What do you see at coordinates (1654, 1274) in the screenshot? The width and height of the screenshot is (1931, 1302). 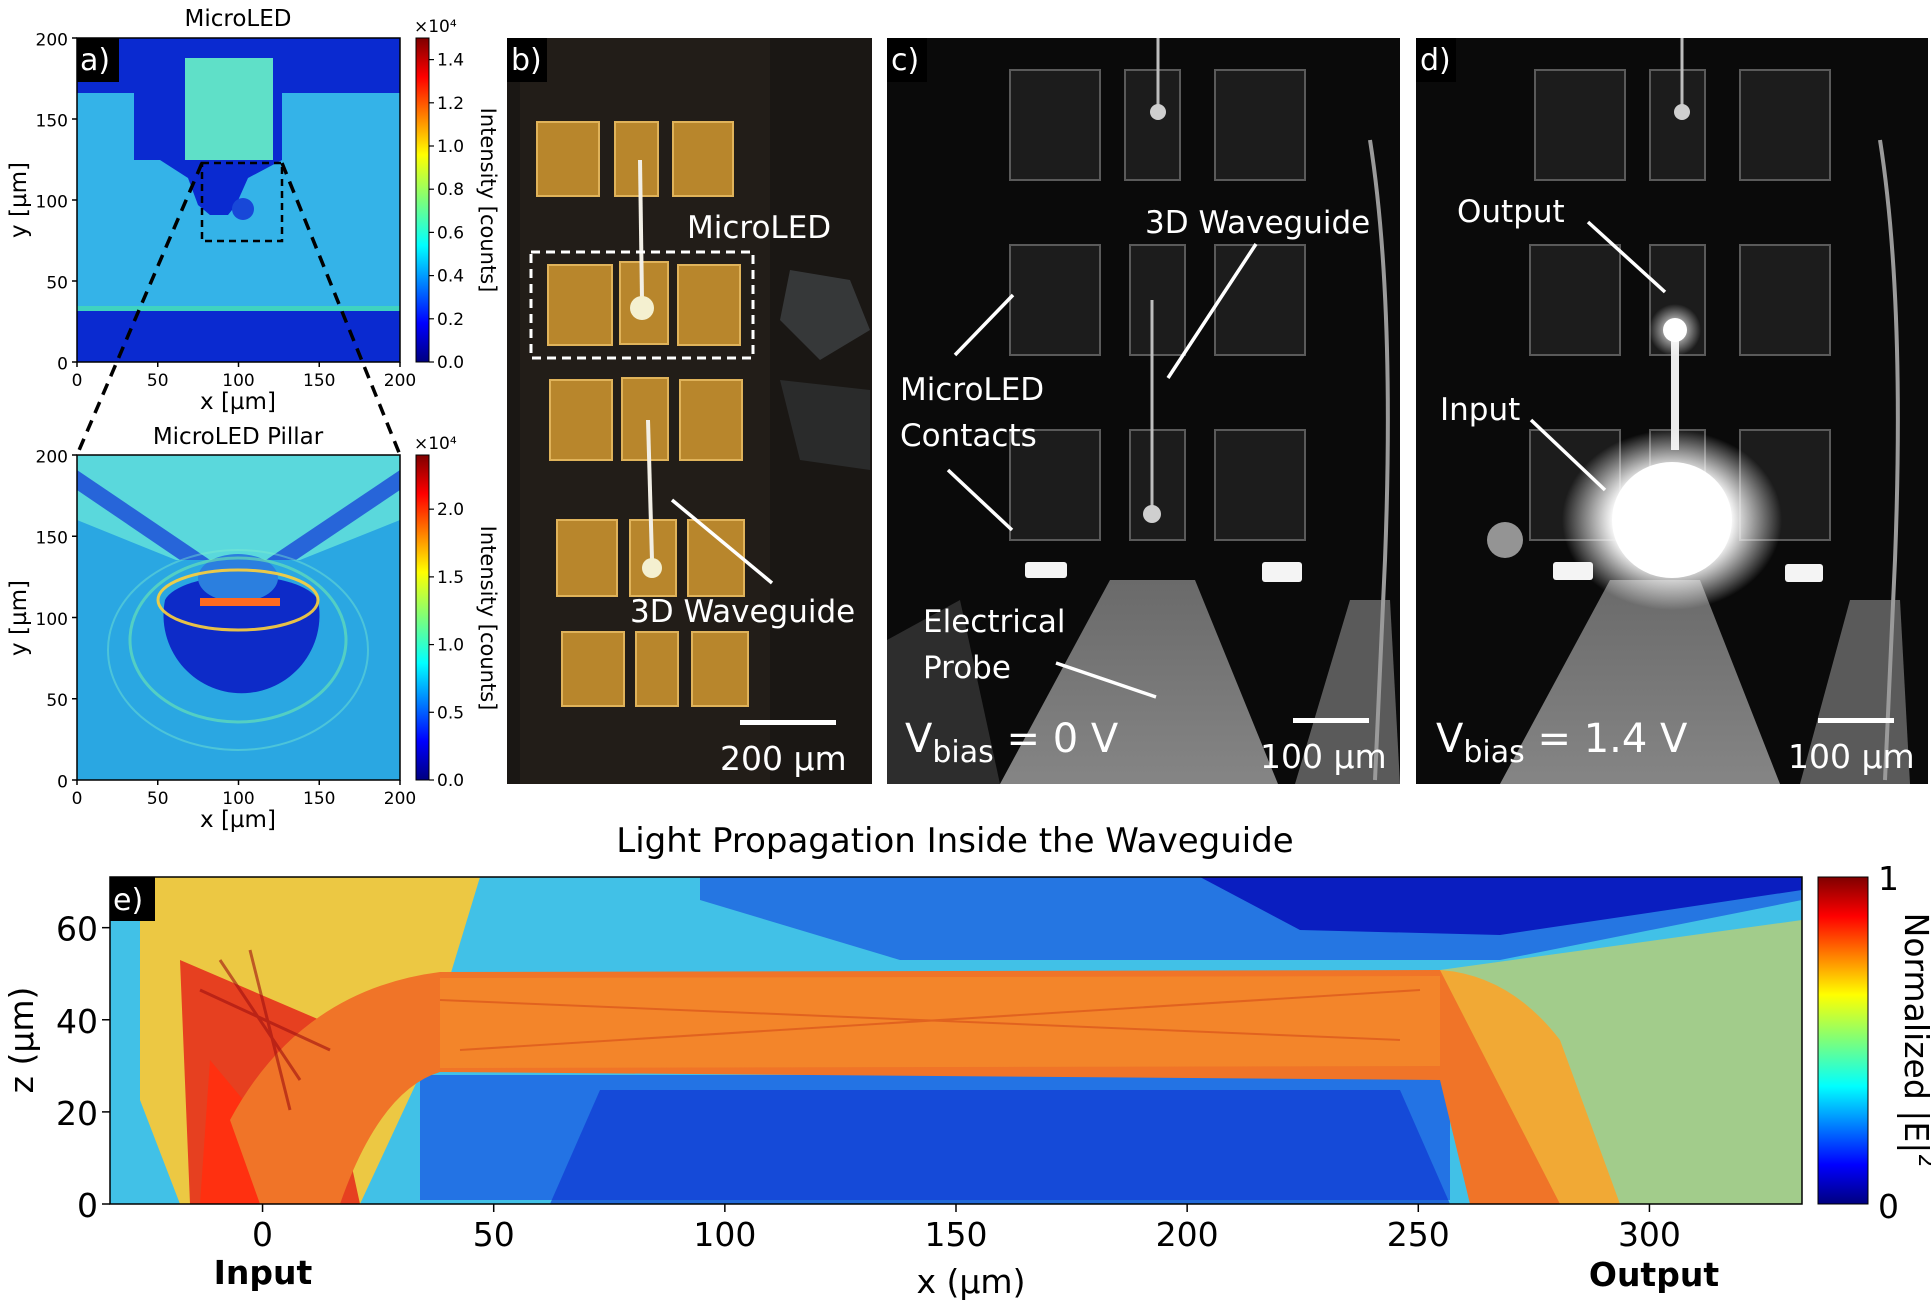 I see `panel-e-annotation-output: Output` at bounding box center [1654, 1274].